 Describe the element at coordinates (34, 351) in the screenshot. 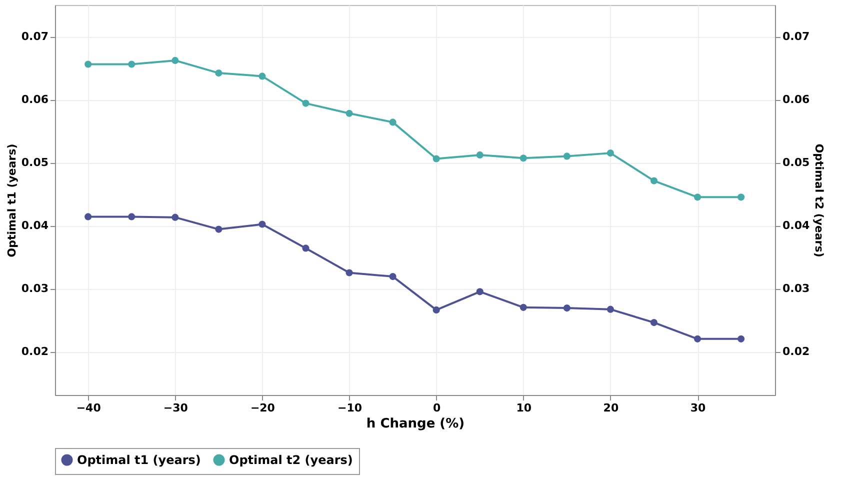

I see `y-tick-label: 0.02` at that location.